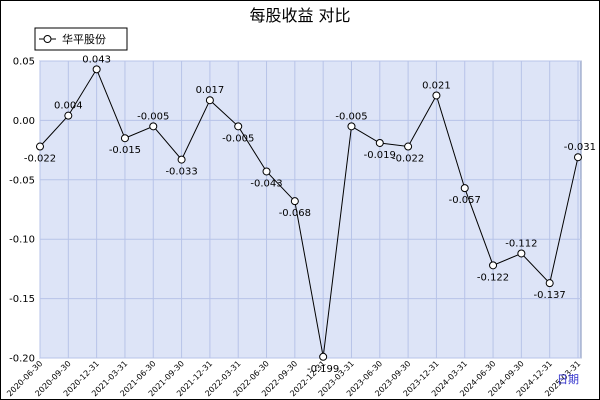 The width and height of the screenshot is (600, 400). I want to click on data-label: -0.112, so click(521, 243).